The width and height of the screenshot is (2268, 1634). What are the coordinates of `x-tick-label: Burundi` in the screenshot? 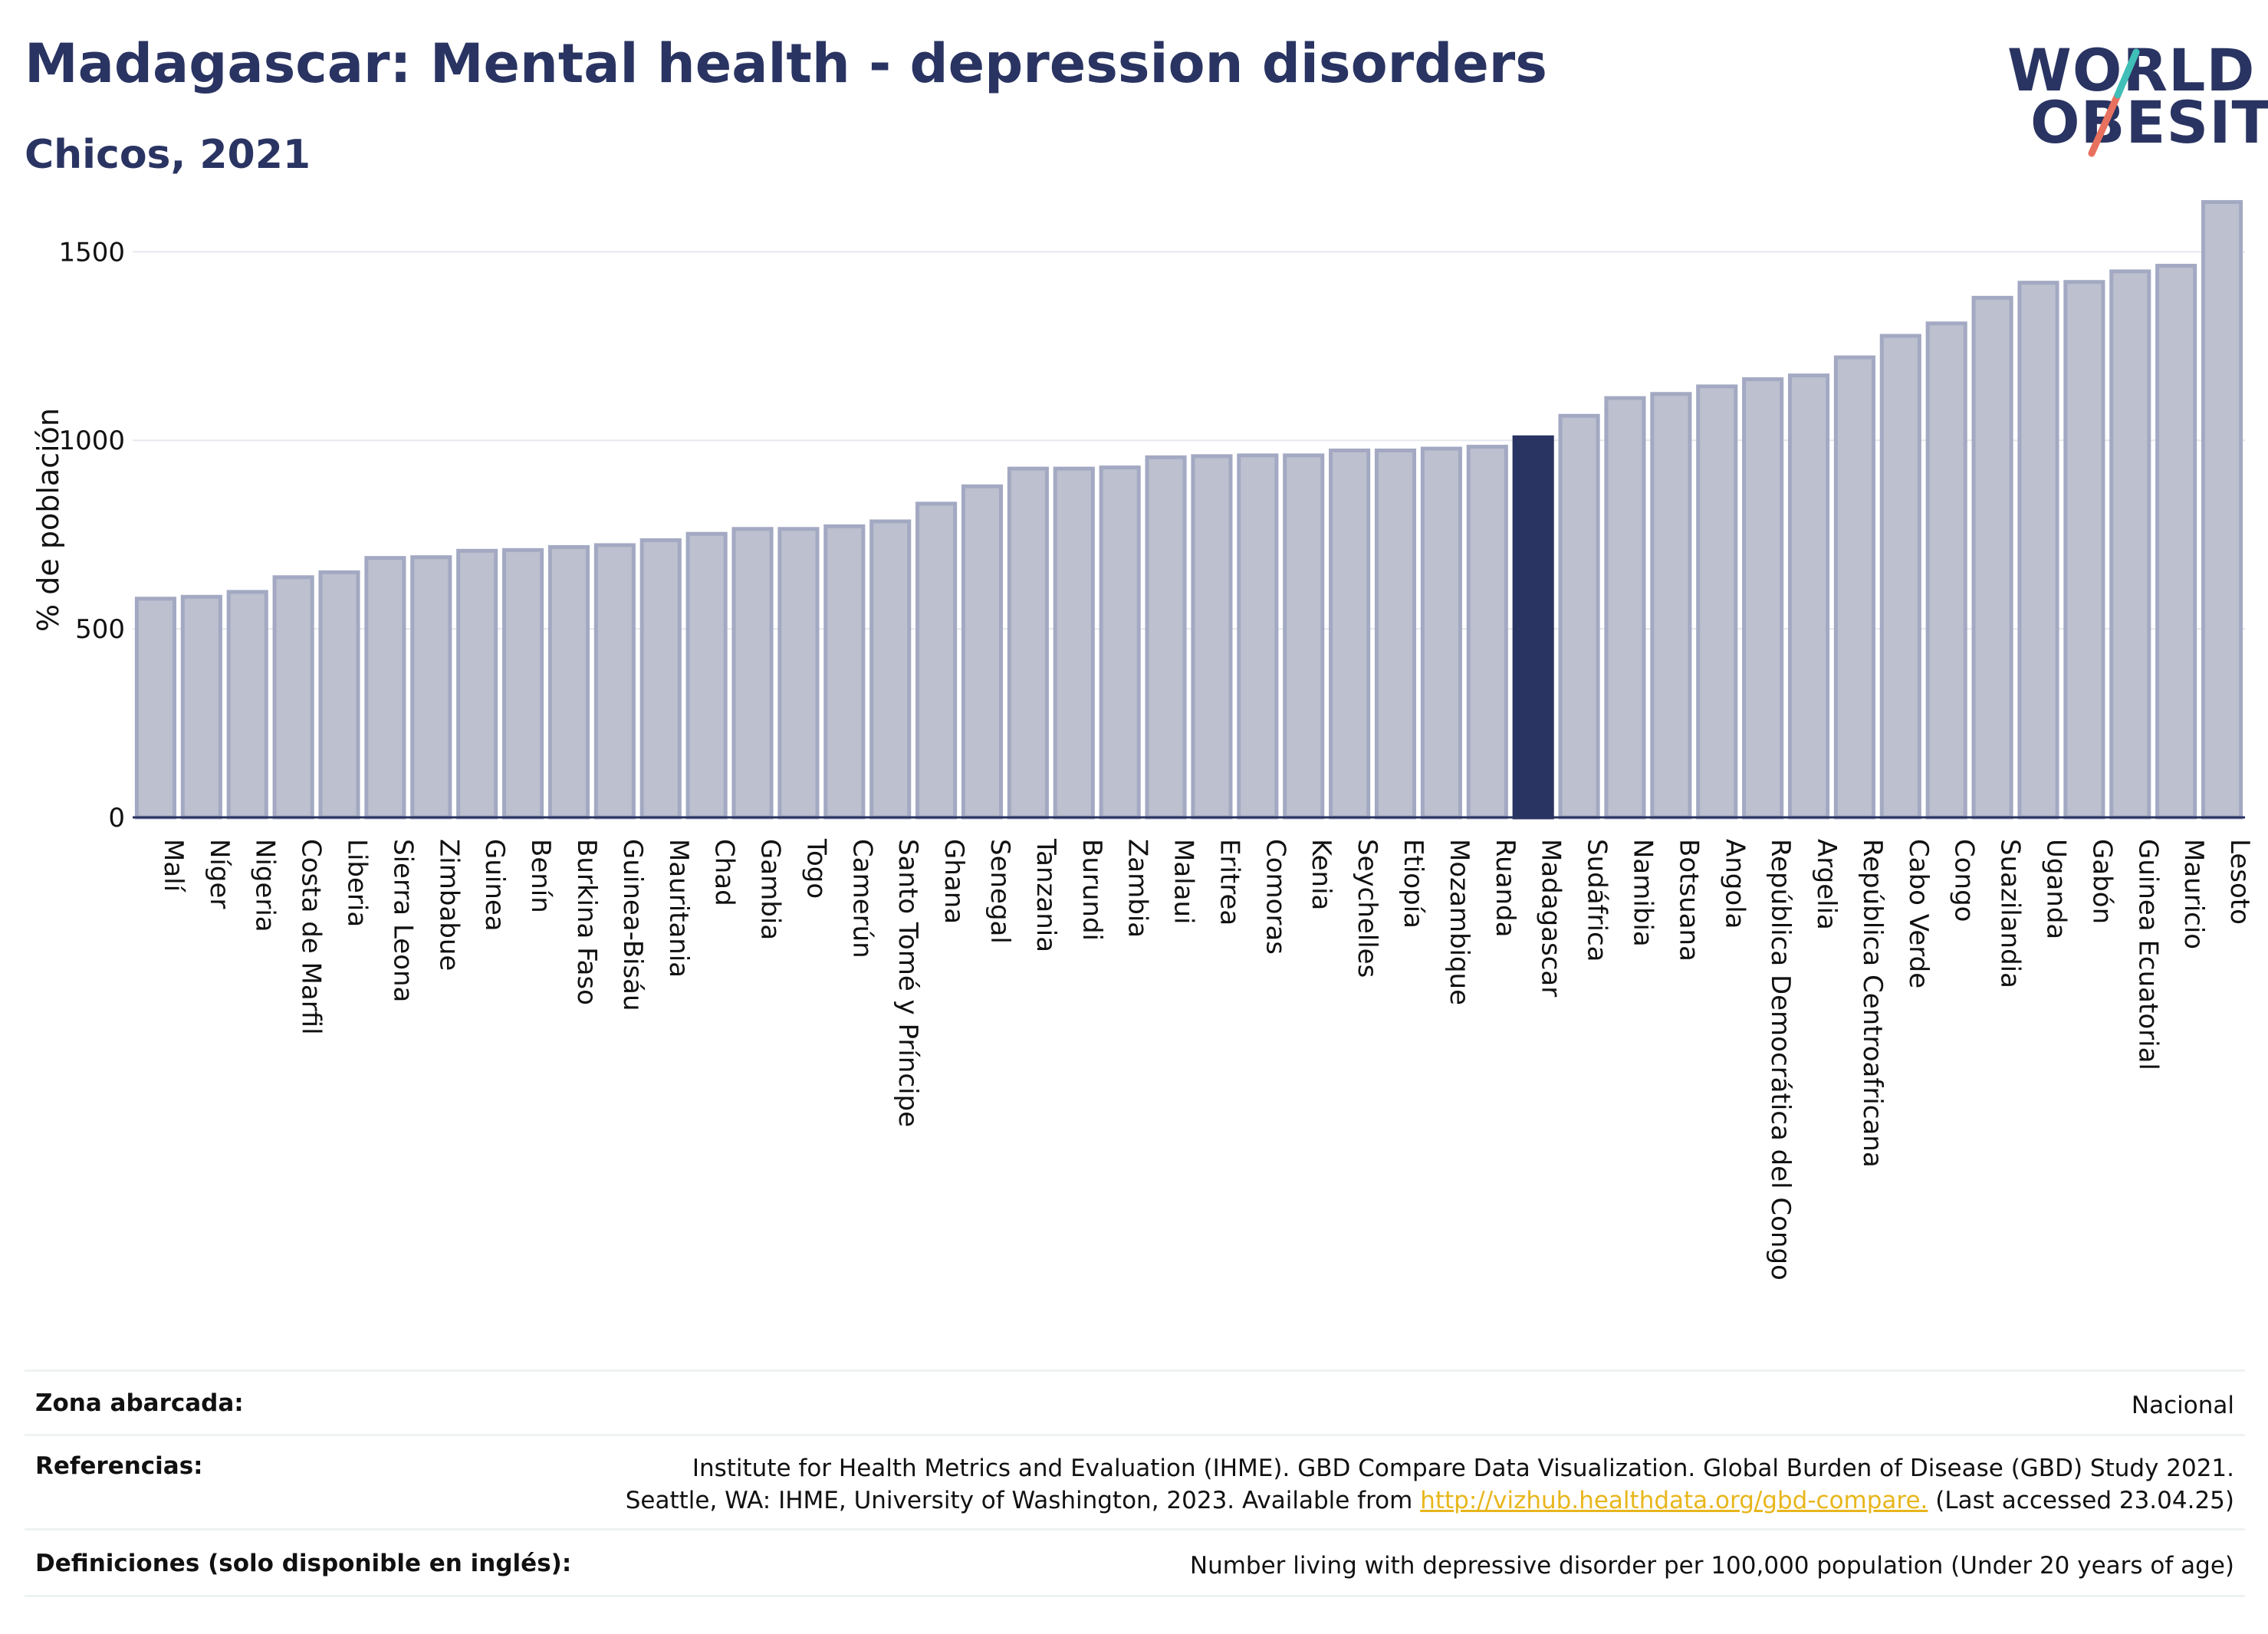 It's located at (1091, 890).